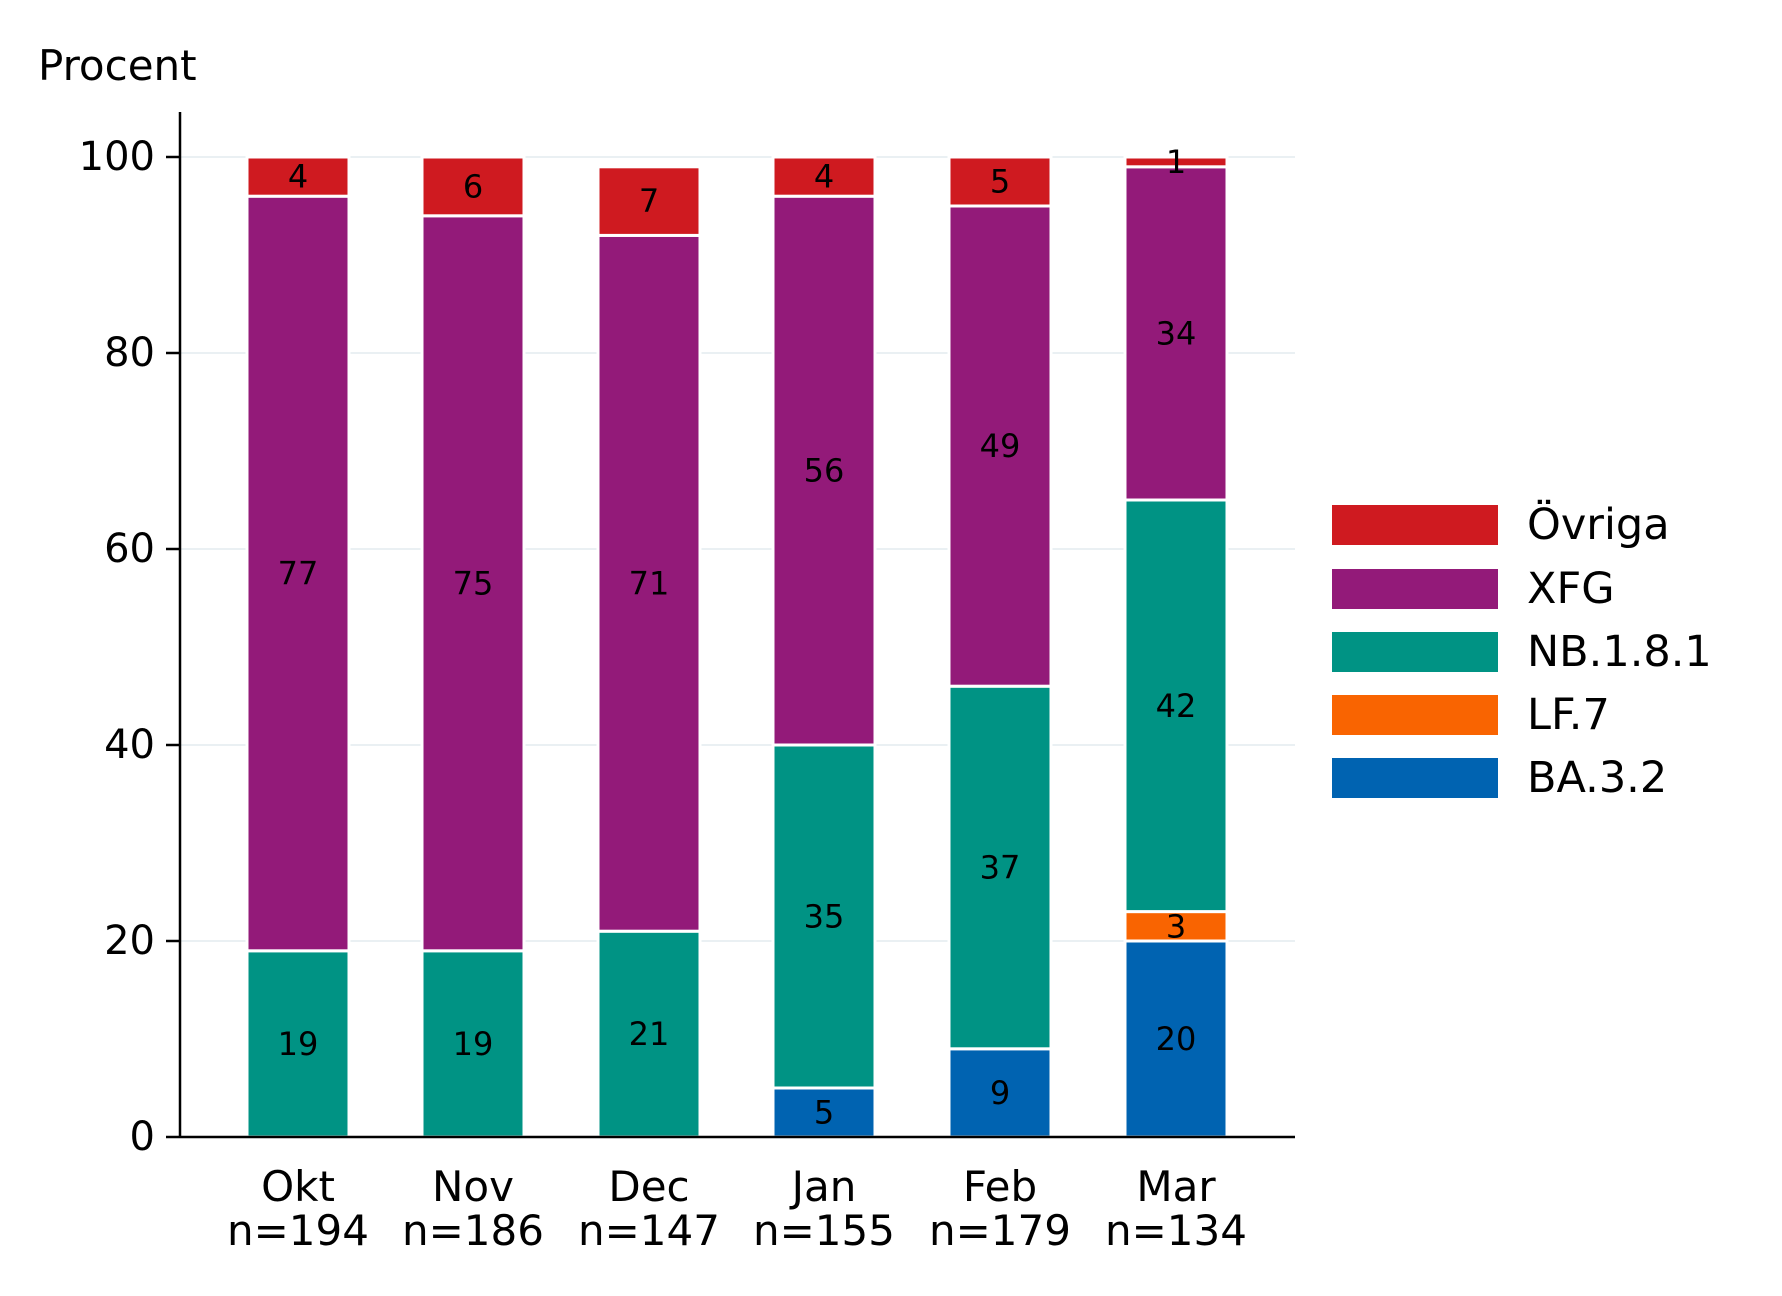 The width and height of the screenshot is (1782, 1296). Describe the element at coordinates (648, 1186) in the screenshot. I see `x-tick-label: Dec` at that location.